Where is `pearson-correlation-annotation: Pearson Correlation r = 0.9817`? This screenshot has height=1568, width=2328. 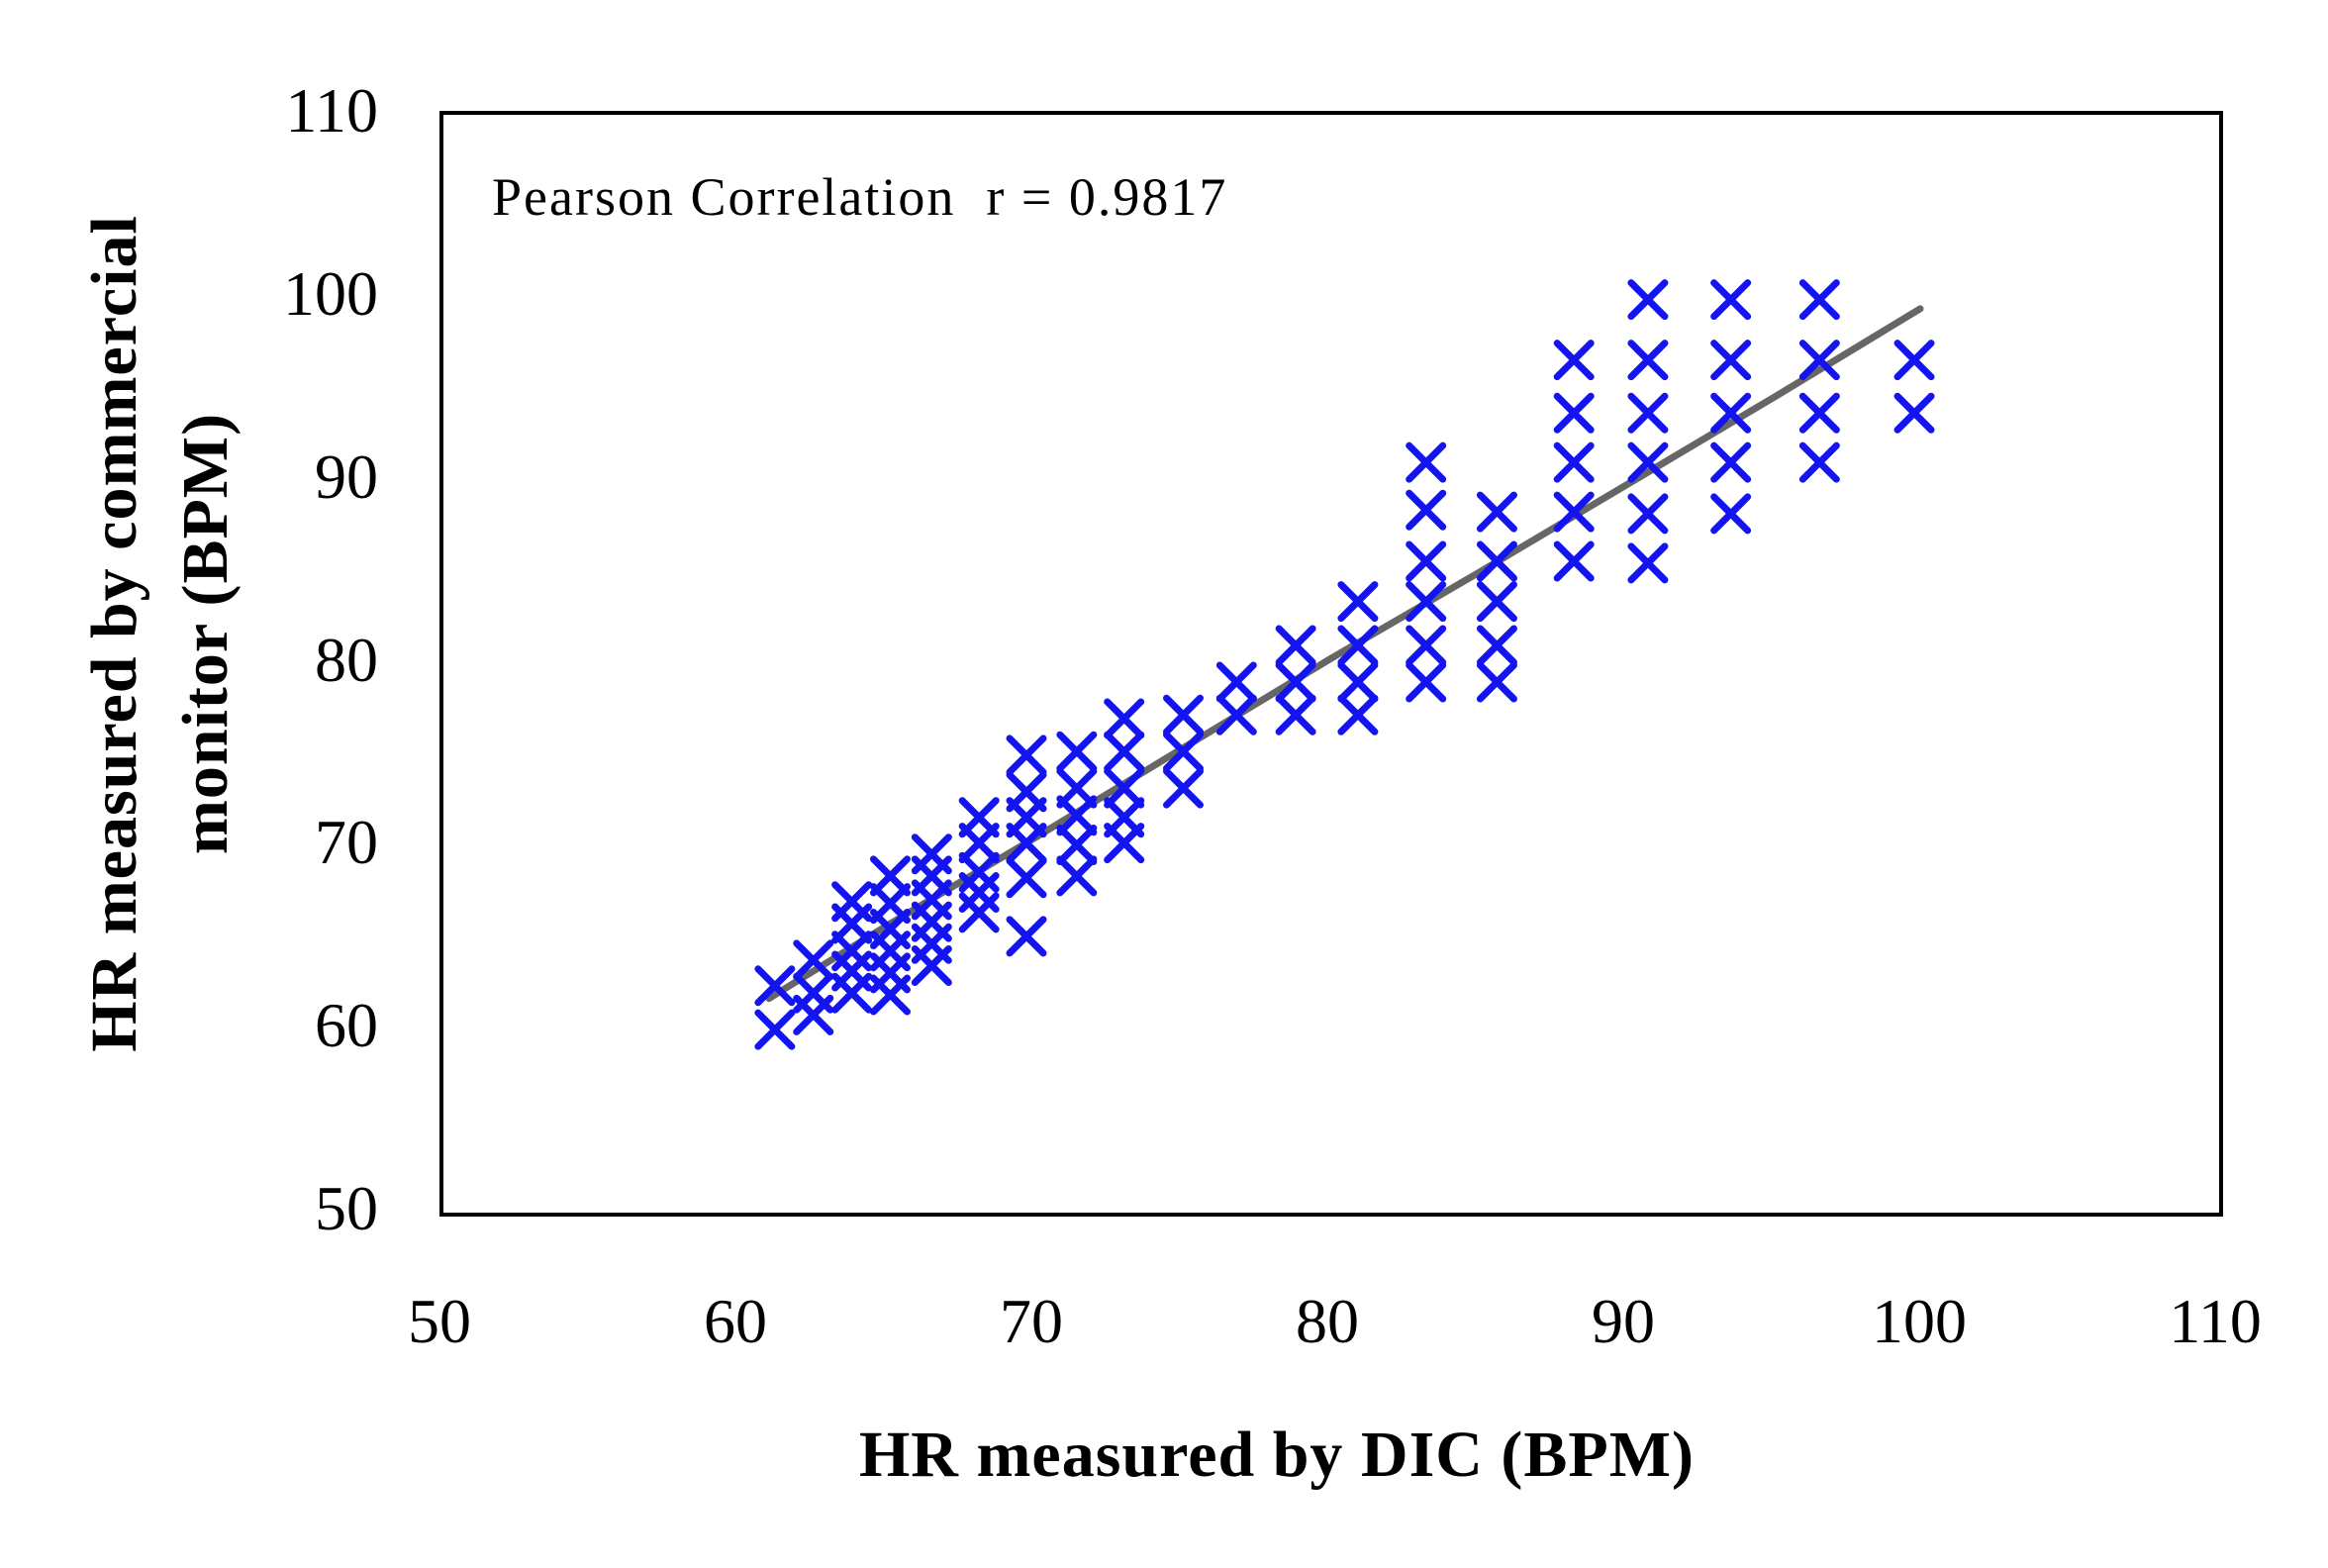 pearson-correlation-annotation: Pearson Correlation r = 0.9817 is located at coordinates (860, 197).